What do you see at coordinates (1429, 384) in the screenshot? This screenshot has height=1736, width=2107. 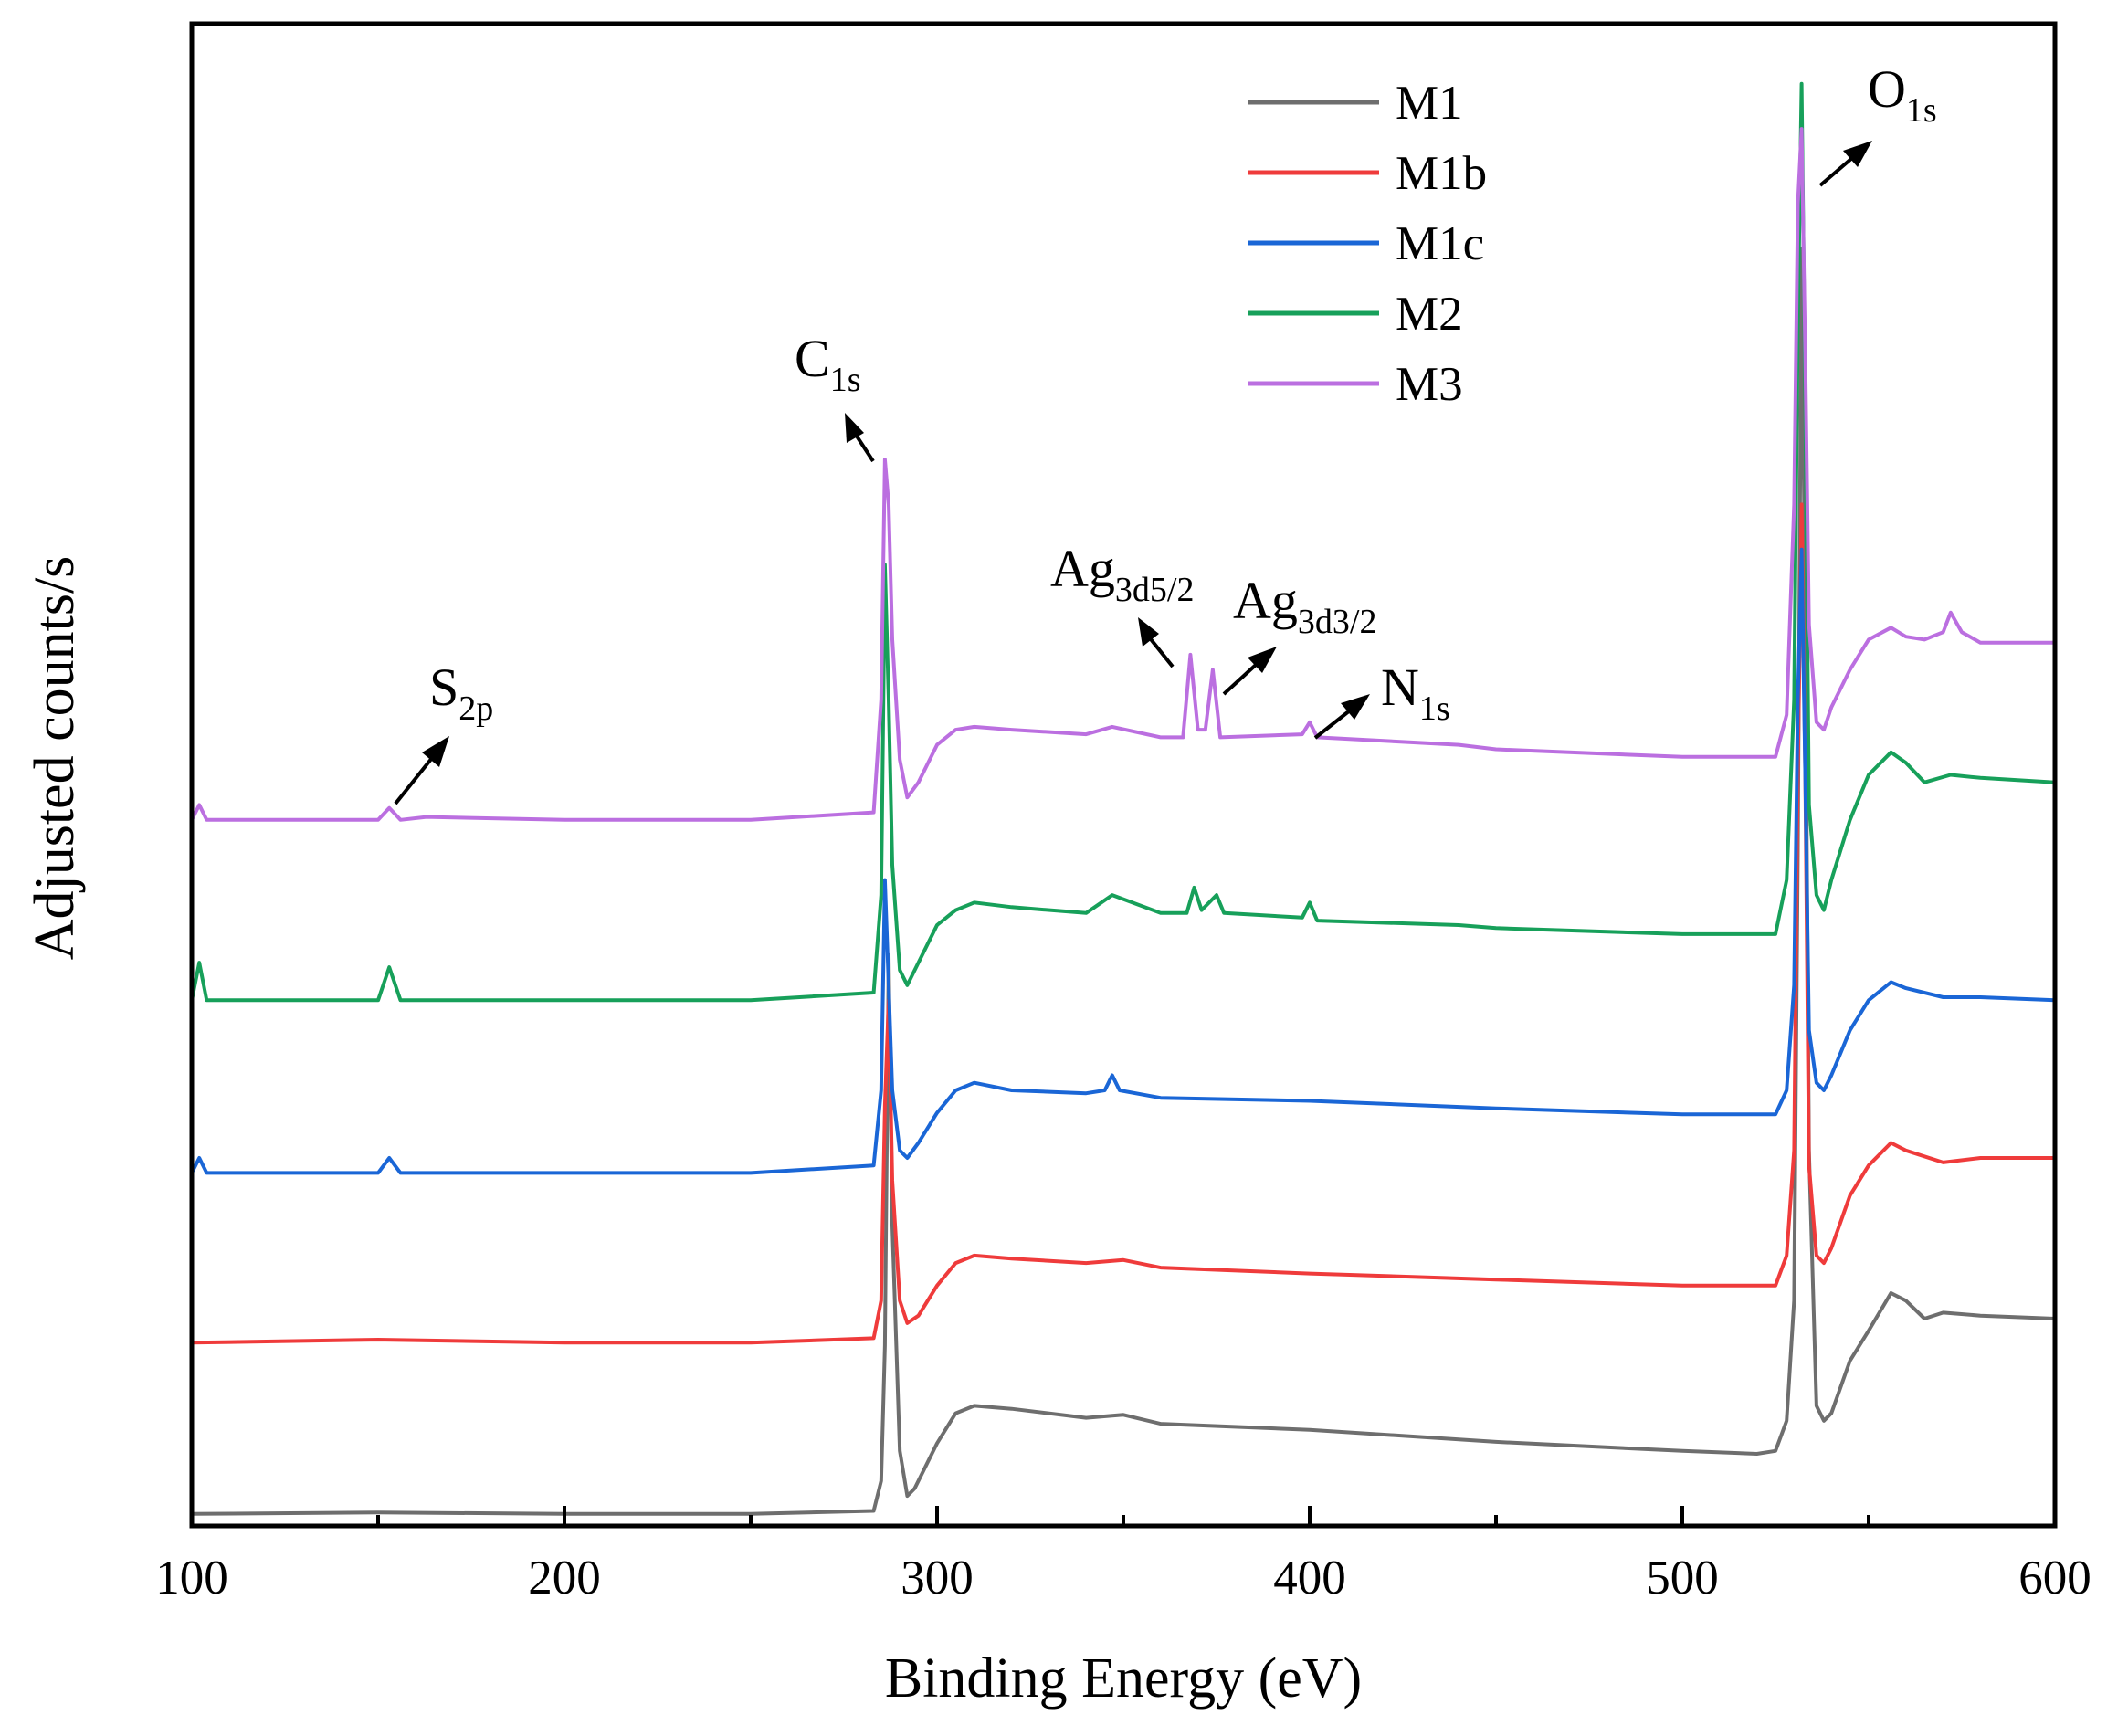 I see `legend-label-m3: M3` at bounding box center [1429, 384].